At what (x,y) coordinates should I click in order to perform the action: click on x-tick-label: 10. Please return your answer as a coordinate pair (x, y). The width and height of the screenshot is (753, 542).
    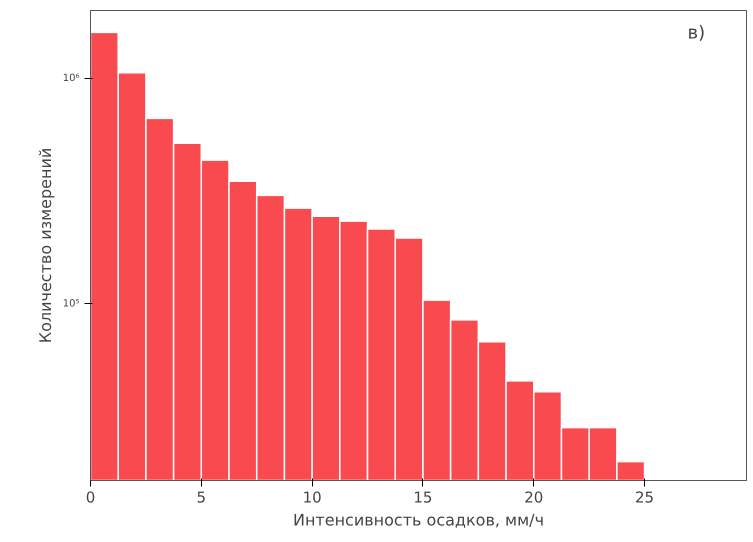
    Looking at the image, I should click on (312, 497).